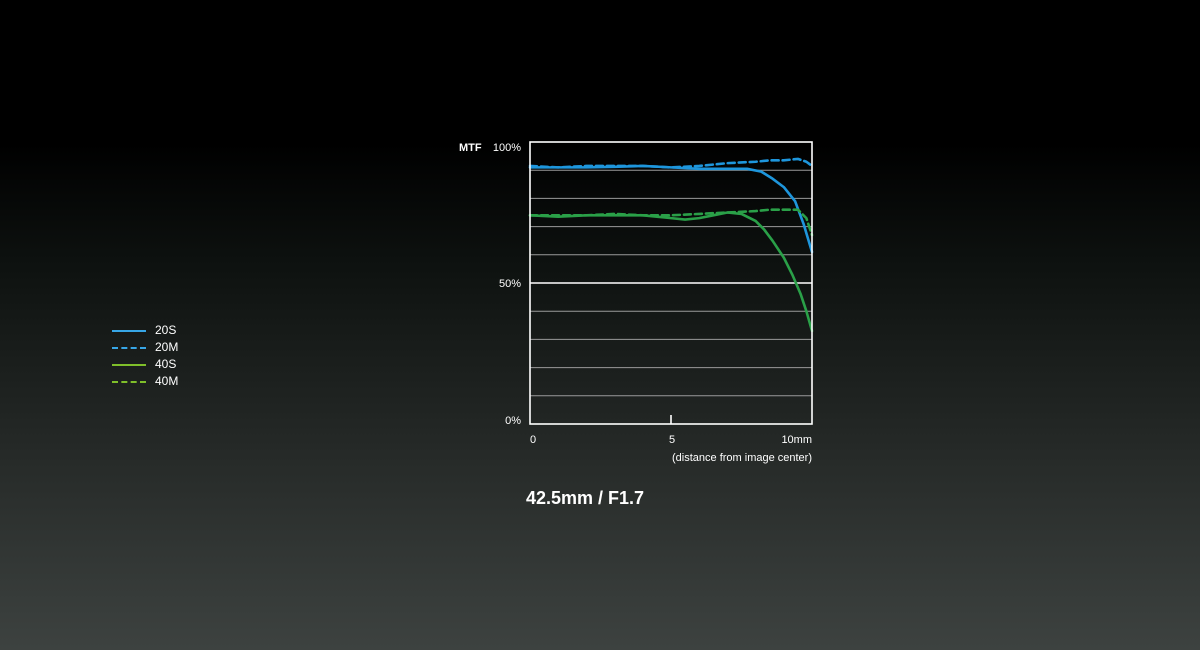  Describe the element at coordinates (742, 458) in the screenshot. I see `x-axis-label: (distance from image center)` at that location.